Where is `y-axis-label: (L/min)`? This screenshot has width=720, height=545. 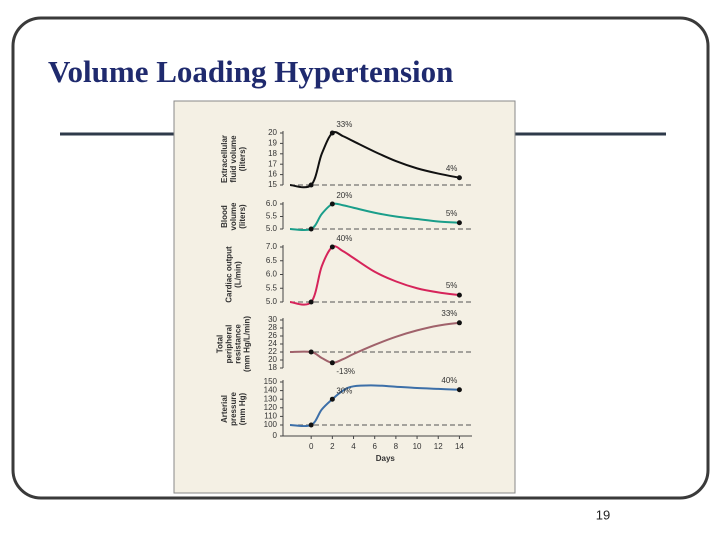
y-axis-label: (L/min) is located at coordinates (238, 274).